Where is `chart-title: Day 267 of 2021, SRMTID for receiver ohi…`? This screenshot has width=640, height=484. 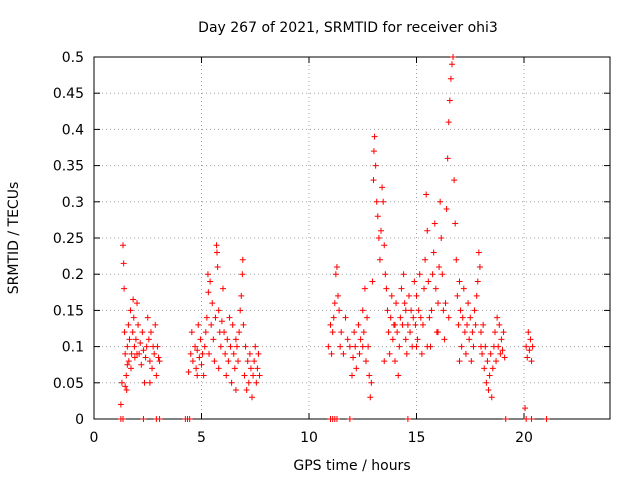
chart-title: Day 267 of 2021, SRMTID for receiver ohi… is located at coordinates (348, 28).